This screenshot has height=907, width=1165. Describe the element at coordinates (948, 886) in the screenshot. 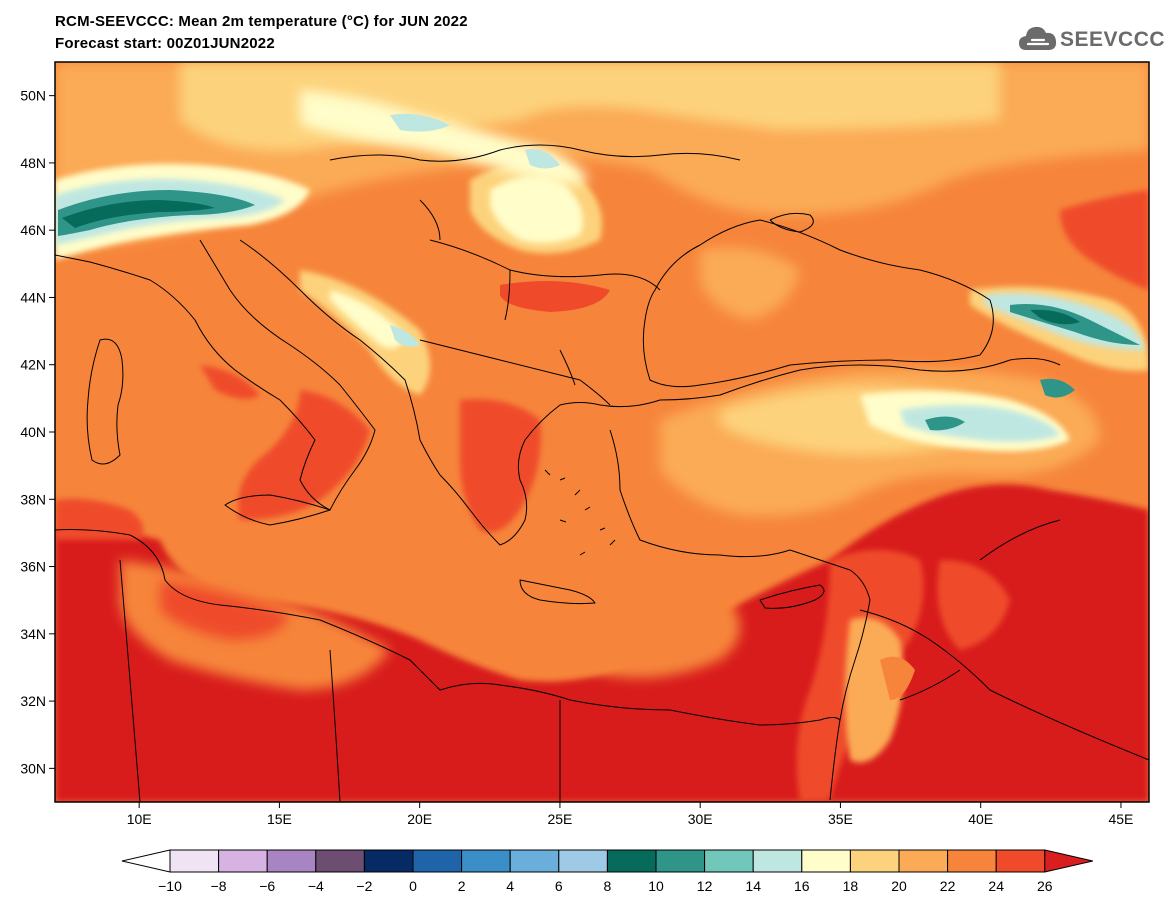

I see `legend-label: 22` at that location.